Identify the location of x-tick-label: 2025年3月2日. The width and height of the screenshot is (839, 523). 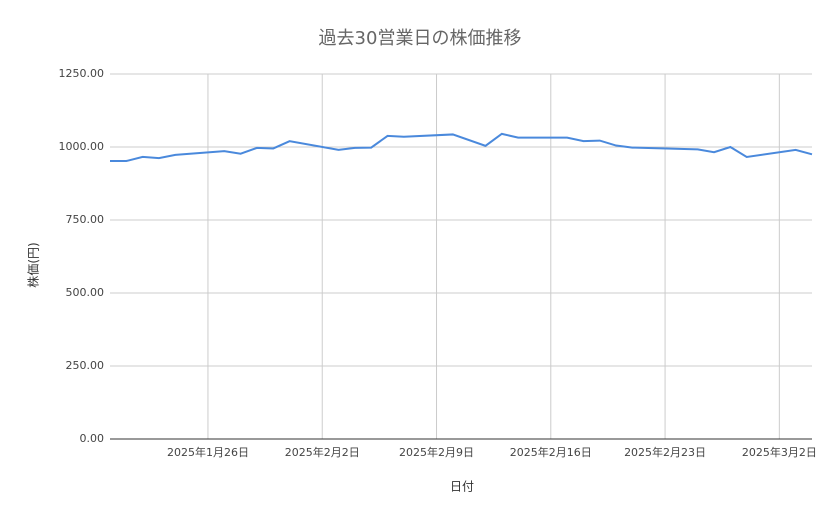
(779, 452).